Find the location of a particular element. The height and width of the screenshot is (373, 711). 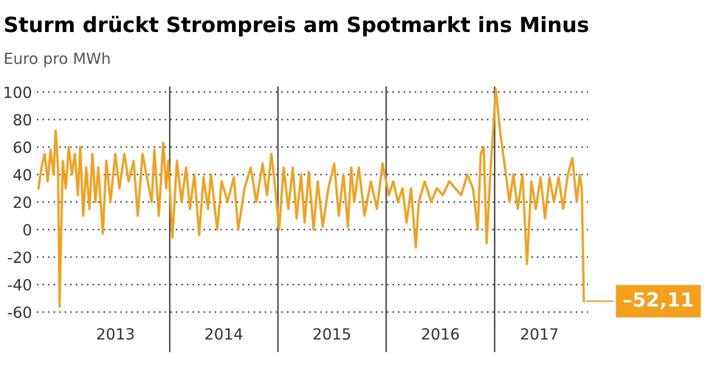

y-tick-label: 40 is located at coordinates (22, 174).